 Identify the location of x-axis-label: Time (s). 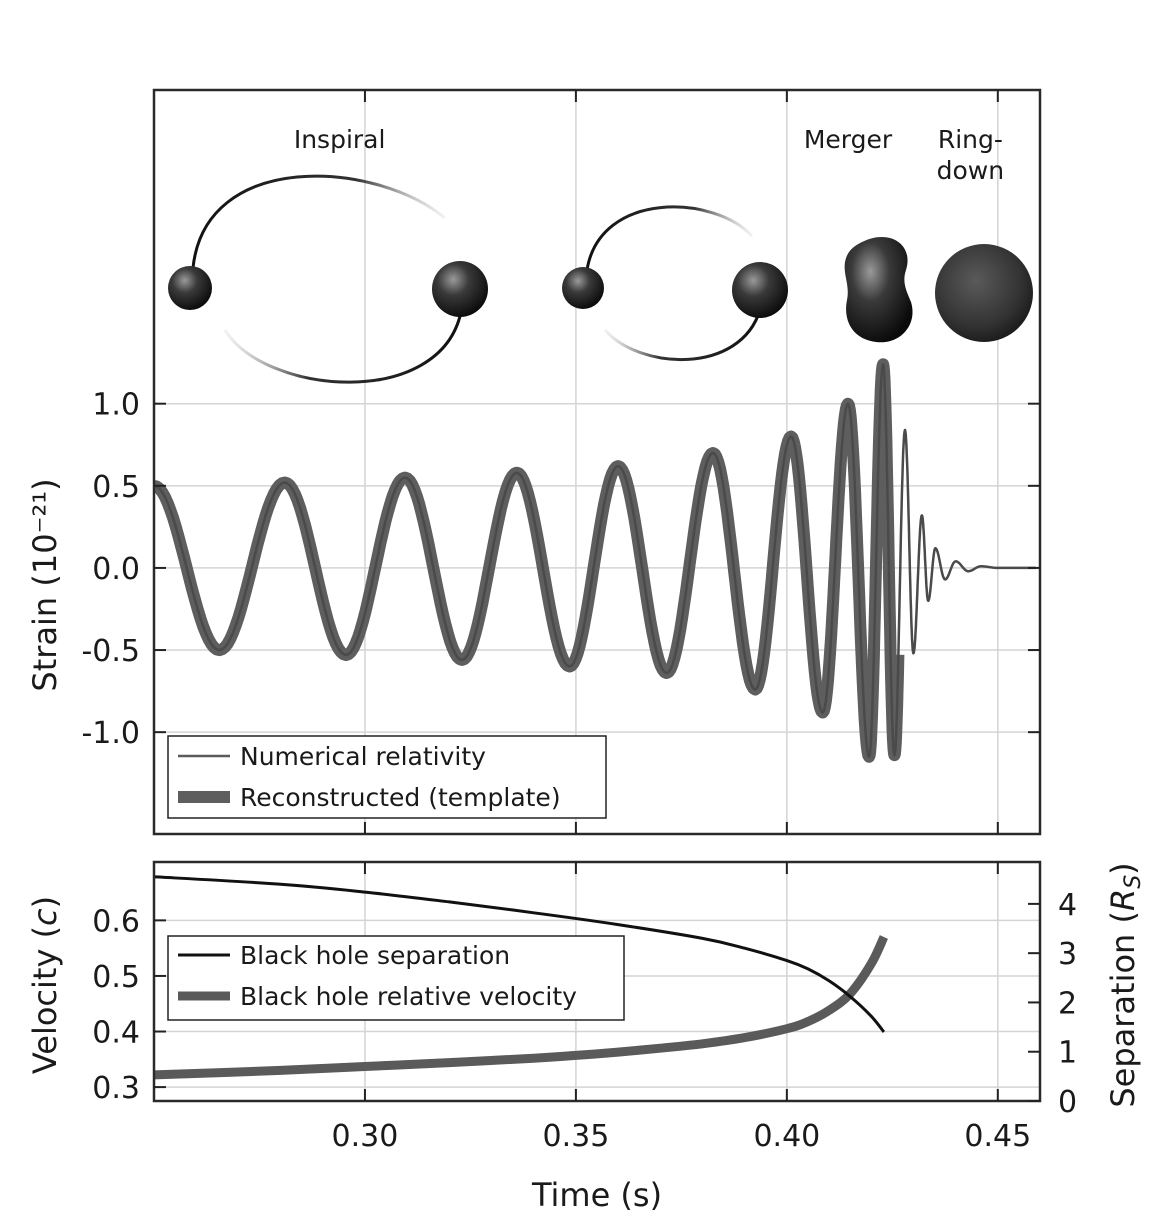
(596, 1195).